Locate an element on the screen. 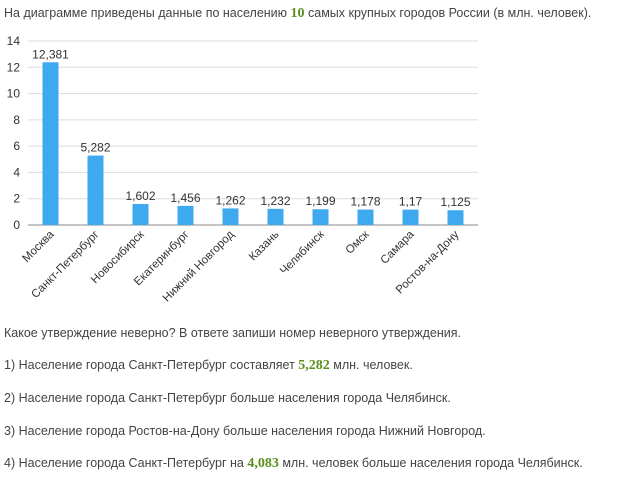 The width and height of the screenshot is (625, 480). data-label-7: 1,178 is located at coordinates (365, 202).